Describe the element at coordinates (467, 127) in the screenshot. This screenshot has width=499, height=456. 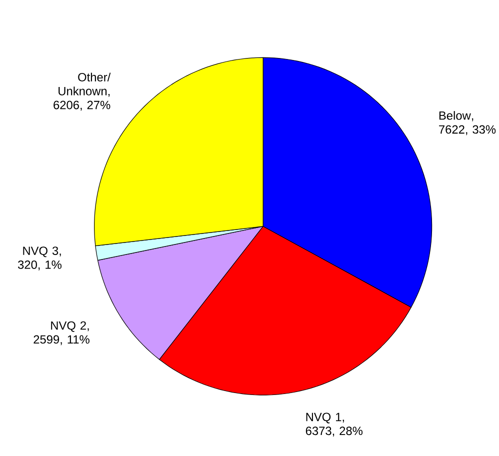
I see `data-label: , 7622, 33%` at that location.